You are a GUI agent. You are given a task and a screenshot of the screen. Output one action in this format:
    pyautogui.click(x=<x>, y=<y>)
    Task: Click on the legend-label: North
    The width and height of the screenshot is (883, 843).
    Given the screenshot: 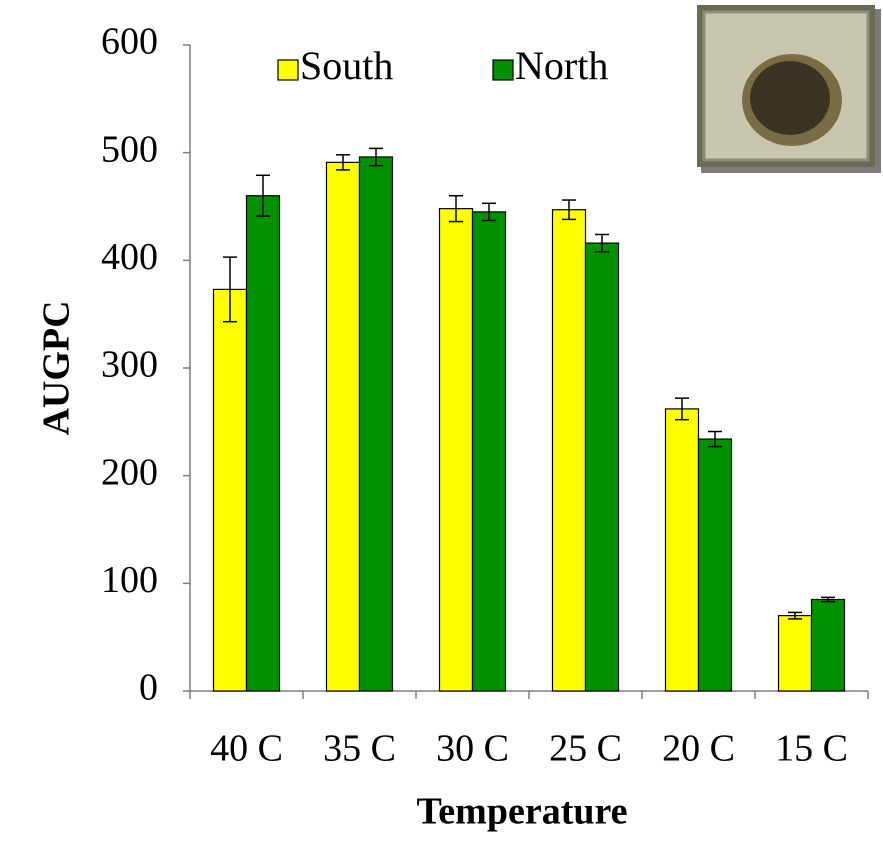 What is the action you would take?
    pyautogui.click(x=561, y=65)
    